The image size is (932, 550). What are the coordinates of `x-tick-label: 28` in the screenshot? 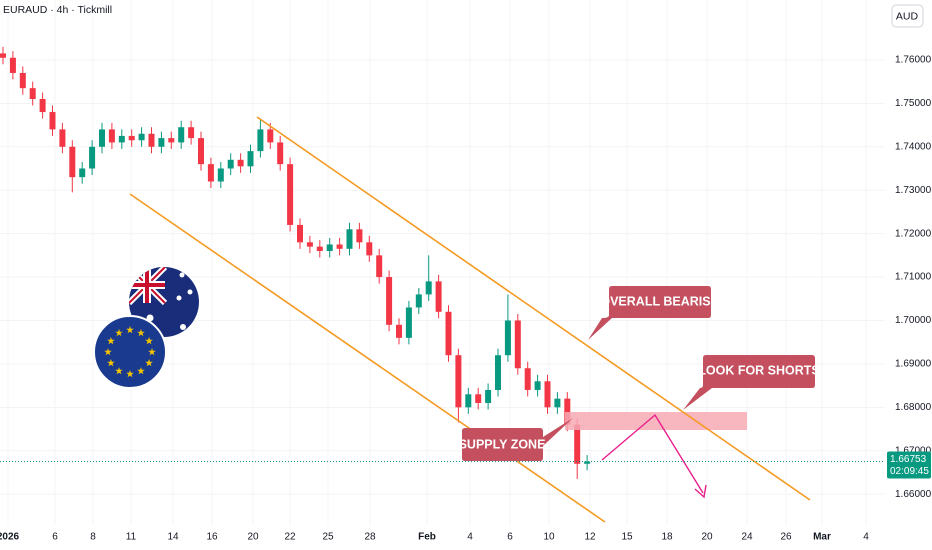 It's located at (370, 537).